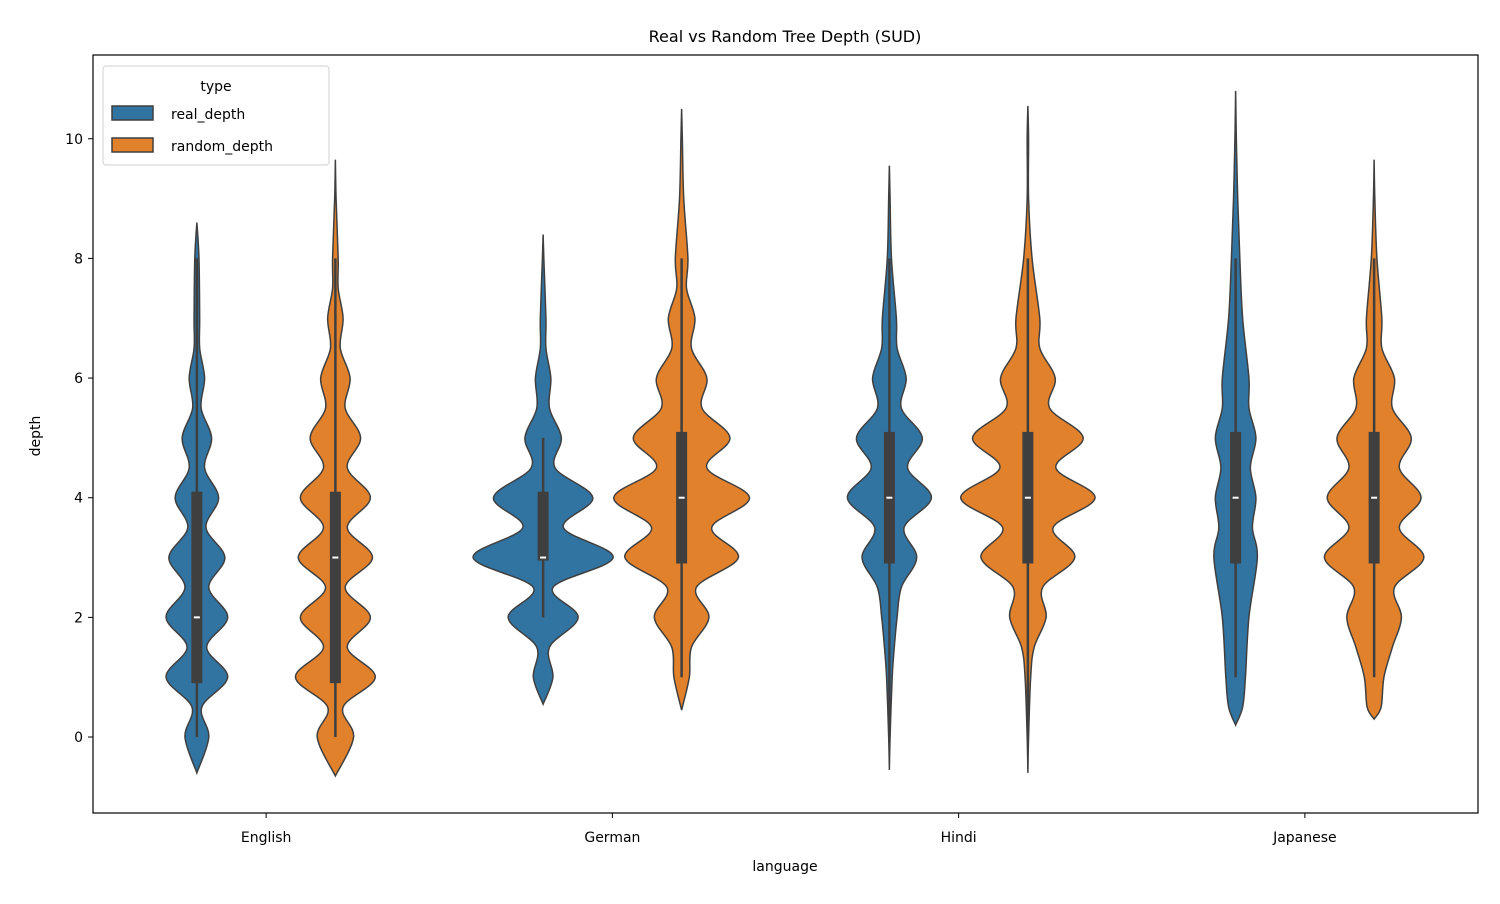  What do you see at coordinates (785, 36) in the screenshot?
I see `chart-title: Real vs Random Tree Depth (SUD)` at bounding box center [785, 36].